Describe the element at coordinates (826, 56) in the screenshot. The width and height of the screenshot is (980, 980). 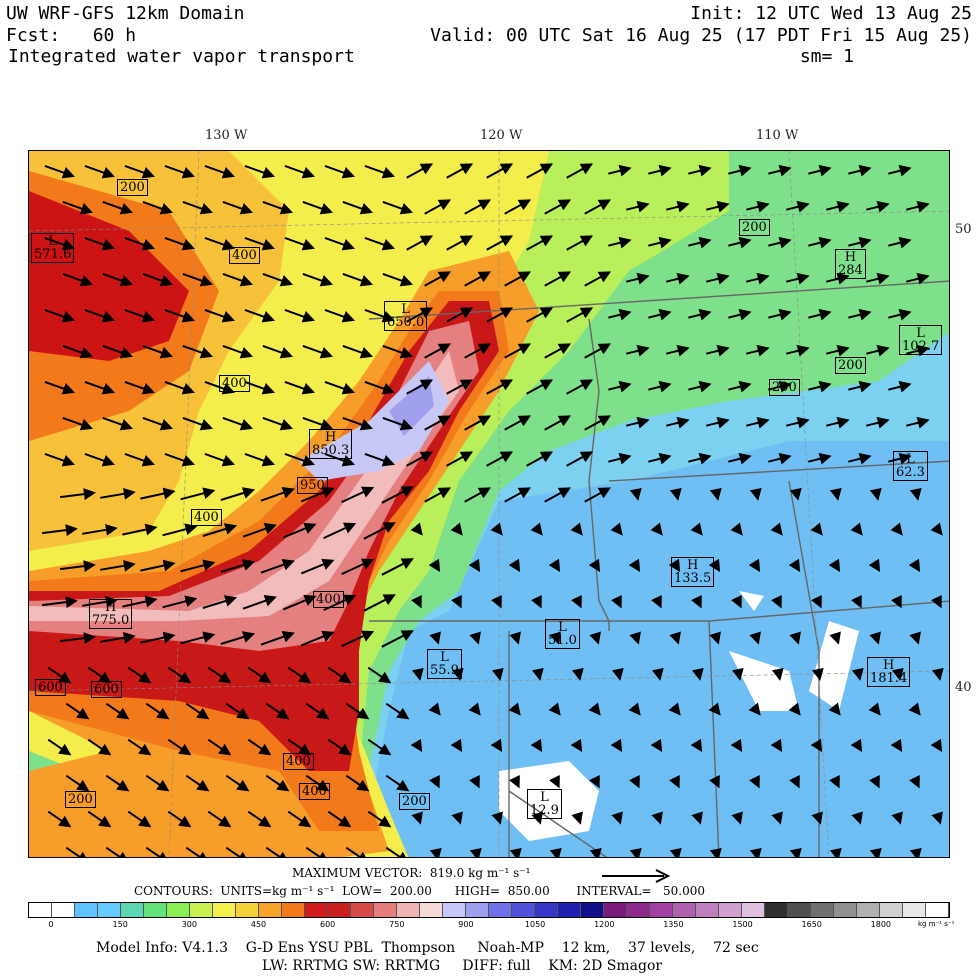
I see `smoothing-label: sm= 1` at that location.